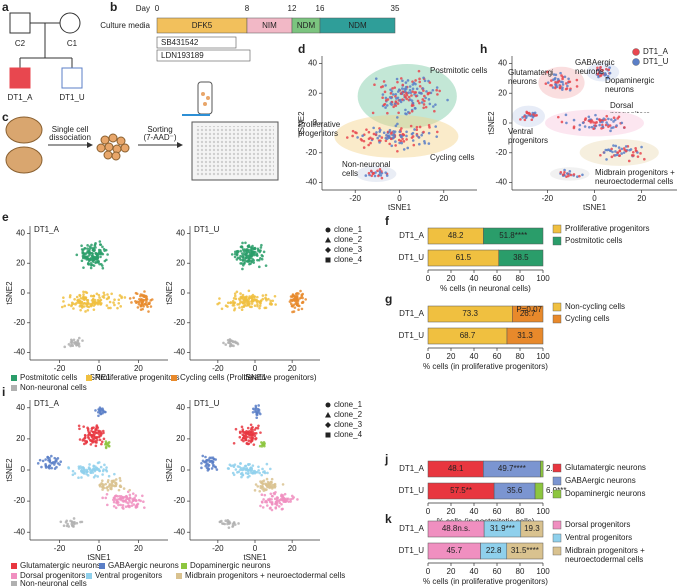 The width and height of the screenshot is (685, 586). Describe the element at coordinates (138, 368) in the screenshot. I see `x-tick-label: 20` at that location.